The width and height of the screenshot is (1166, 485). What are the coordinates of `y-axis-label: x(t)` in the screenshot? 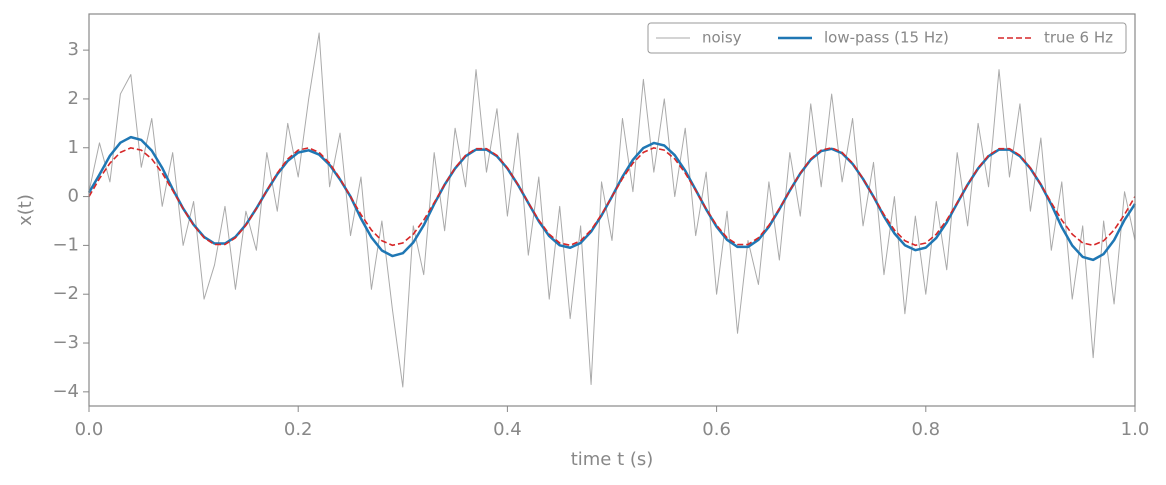 It's located at (25, 210).